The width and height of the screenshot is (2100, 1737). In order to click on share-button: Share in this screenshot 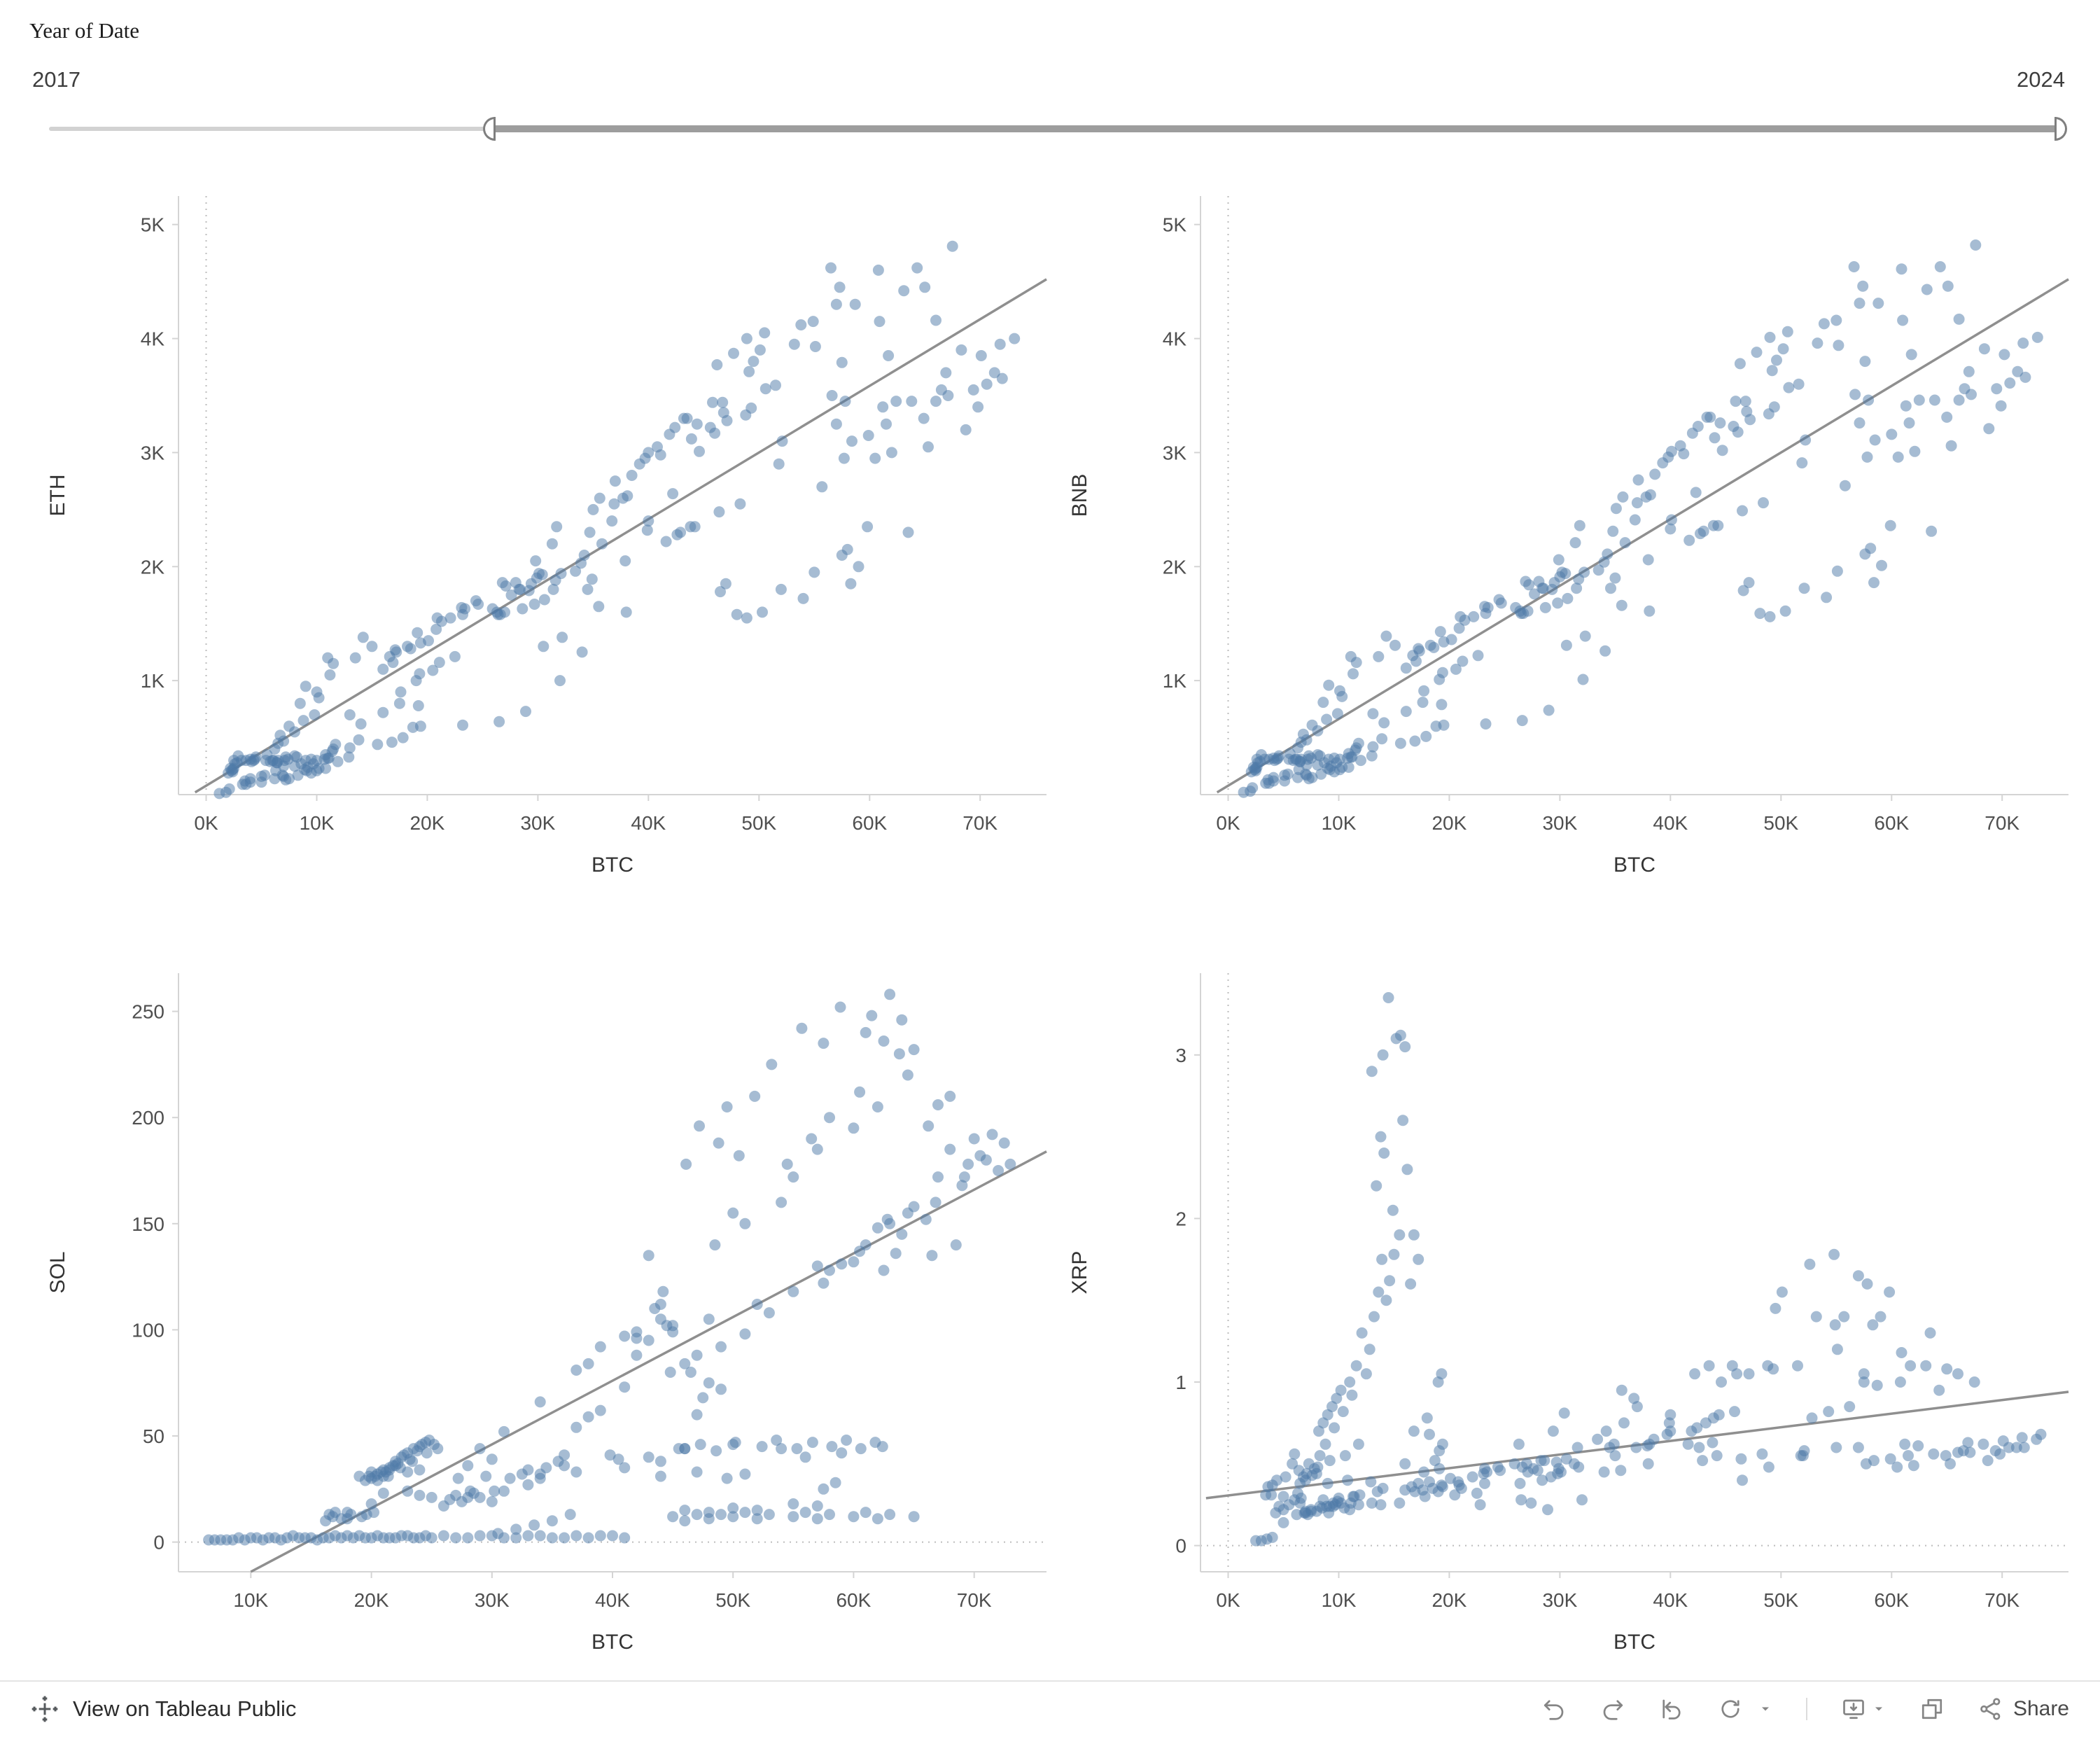, I will do `click(2023, 1709)`.